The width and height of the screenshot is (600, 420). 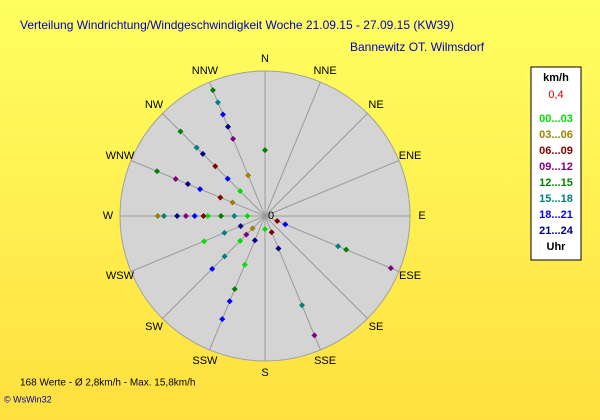 What do you see at coordinates (205, 361) in the screenshot?
I see `direction-label: SSW` at bounding box center [205, 361].